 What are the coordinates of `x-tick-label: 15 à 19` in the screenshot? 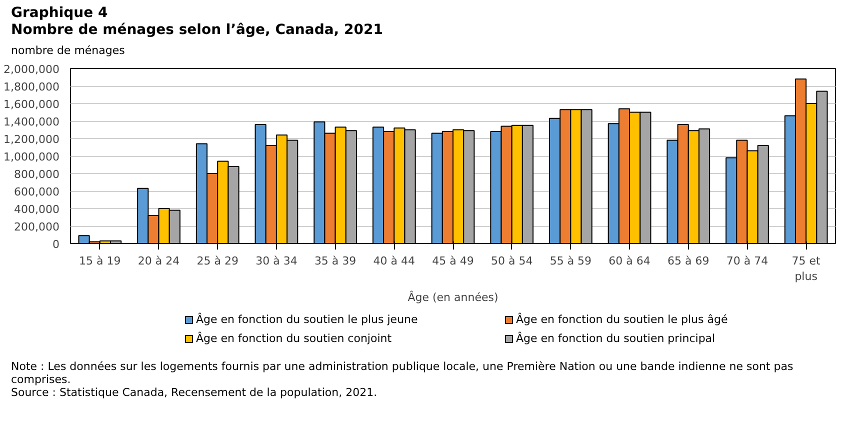 It's located at (100, 261).